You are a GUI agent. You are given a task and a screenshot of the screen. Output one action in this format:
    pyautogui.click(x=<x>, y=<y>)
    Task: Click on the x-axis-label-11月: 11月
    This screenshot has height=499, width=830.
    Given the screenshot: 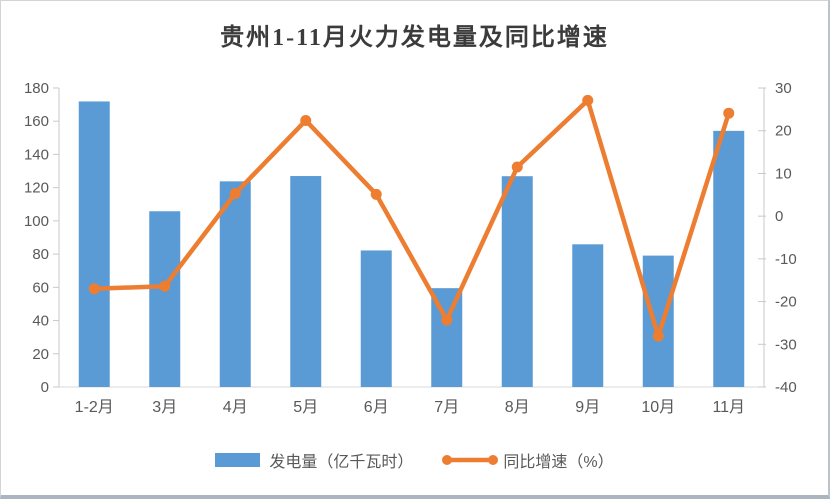 What is the action you would take?
    pyautogui.click(x=728, y=407)
    